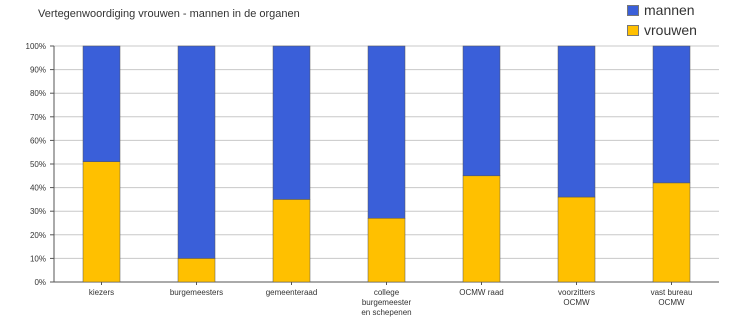 Image resolution: width=731 pixels, height=327 pixels. Describe the element at coordinates (670, 30) in the screenshot. I see `legend-label-vrouwen: vrouwen` at that location.